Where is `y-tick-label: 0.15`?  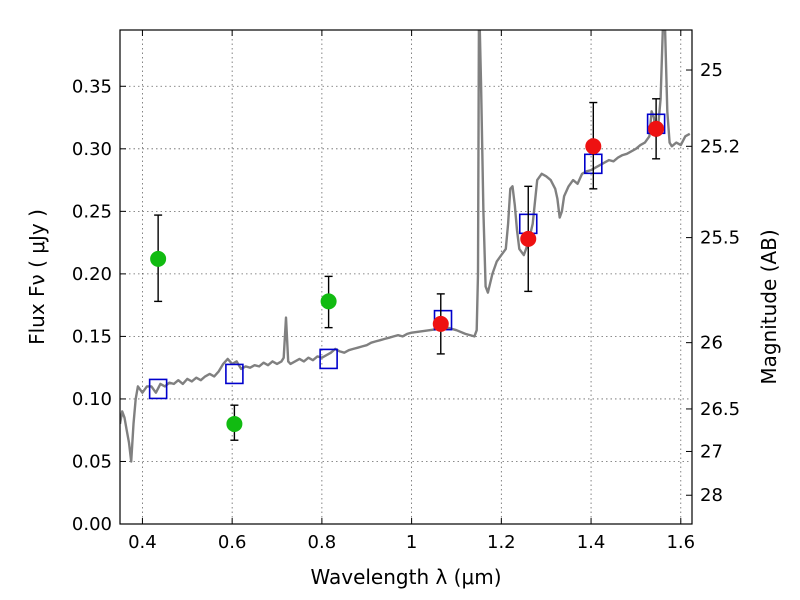
y-tick-label: 0.15 is located at coordinates (92, 336).